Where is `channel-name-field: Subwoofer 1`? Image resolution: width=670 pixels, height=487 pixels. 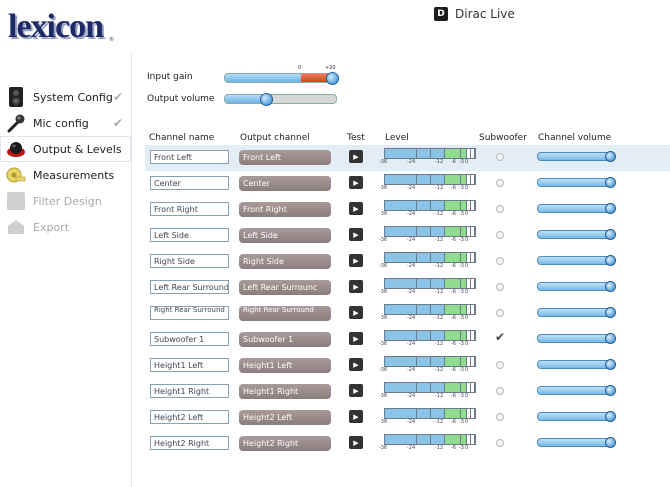 channel-name-field: Subwoofer 1 is located at coordinates (189, 339).